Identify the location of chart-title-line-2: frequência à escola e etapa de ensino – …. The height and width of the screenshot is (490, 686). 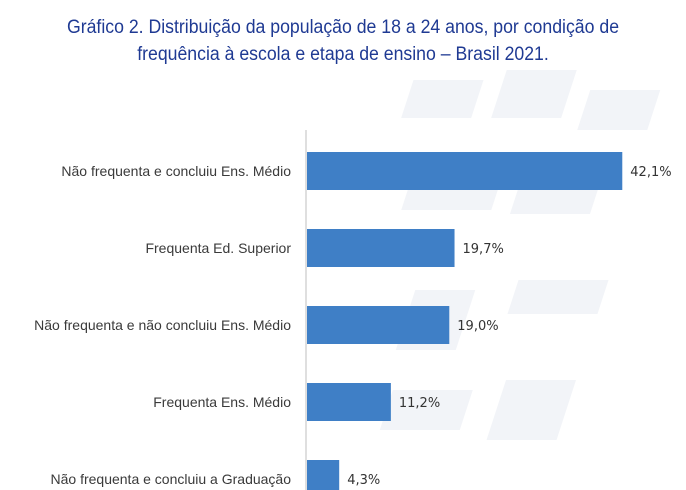
(343, 54).